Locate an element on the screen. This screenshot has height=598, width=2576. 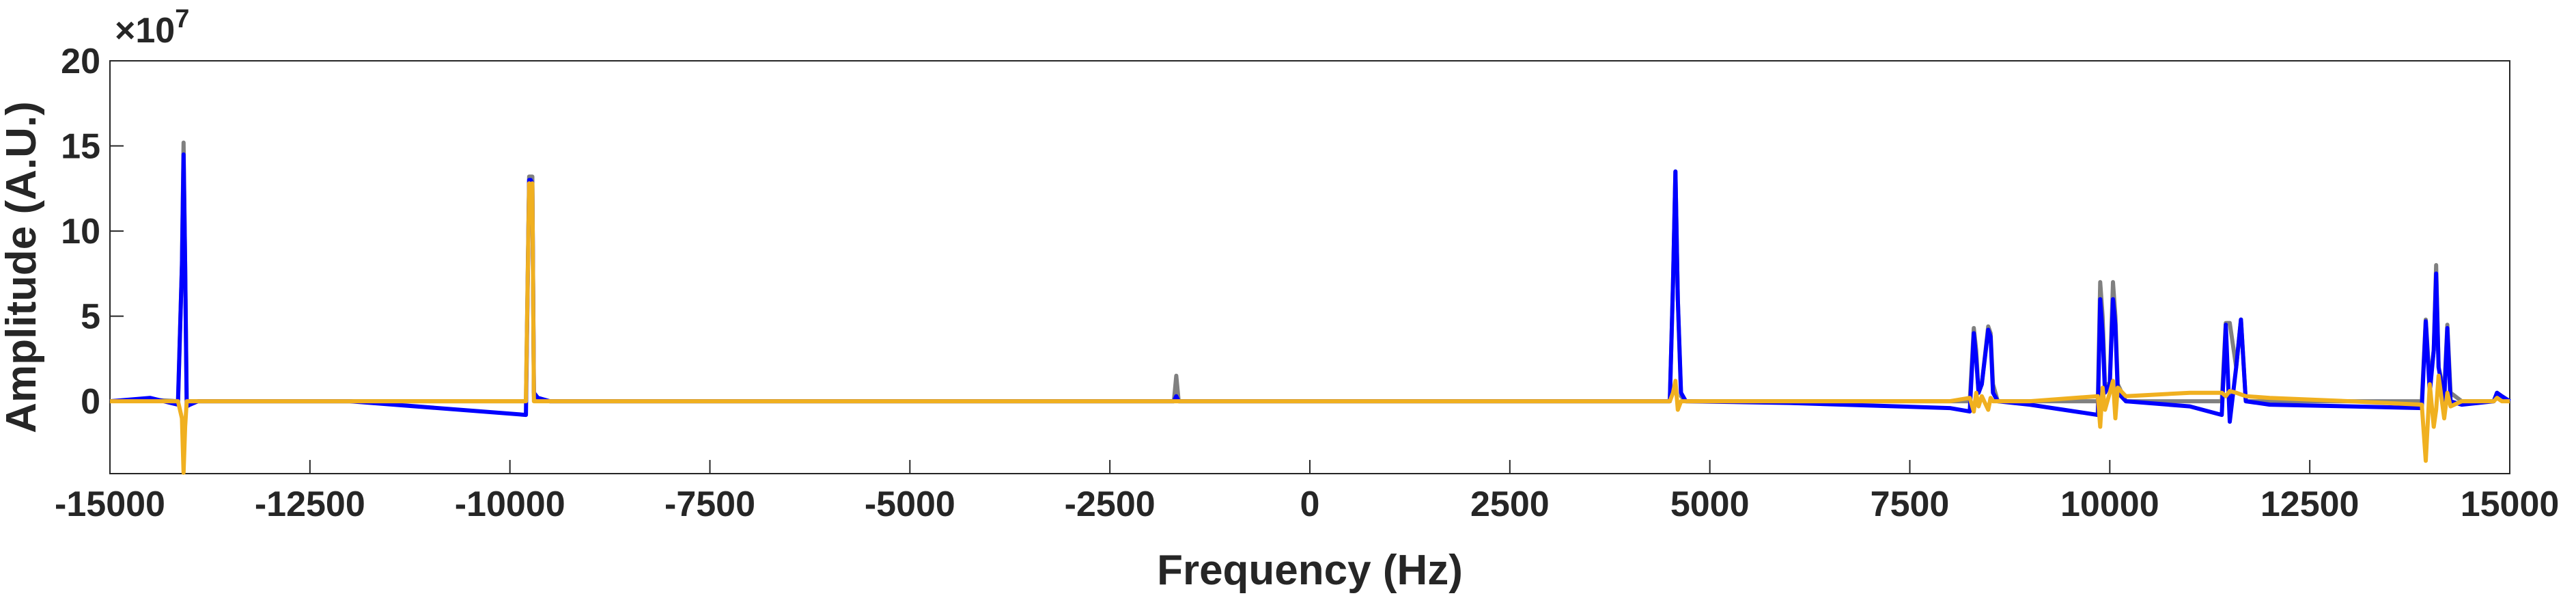
x-tick-label: -5000 is located at coordinates (910, 504).